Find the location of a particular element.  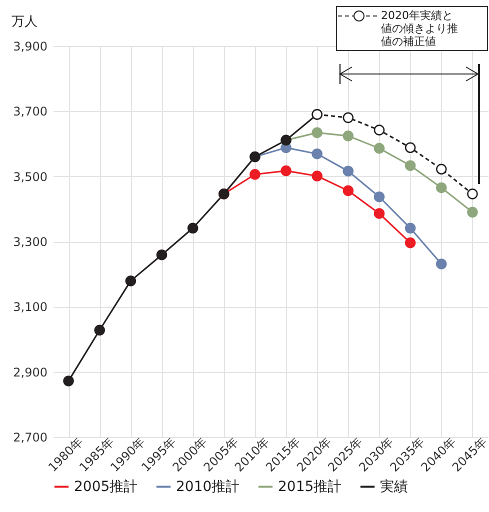

y-tick-label: 2,900 is located at coordinates (30, 372).